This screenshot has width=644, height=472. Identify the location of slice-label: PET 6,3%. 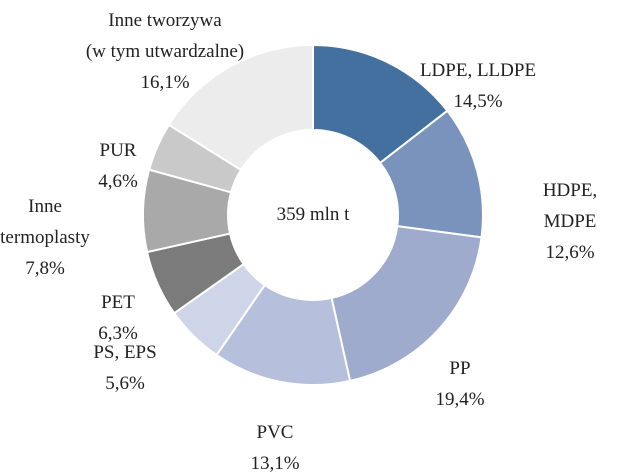
(118, 318).